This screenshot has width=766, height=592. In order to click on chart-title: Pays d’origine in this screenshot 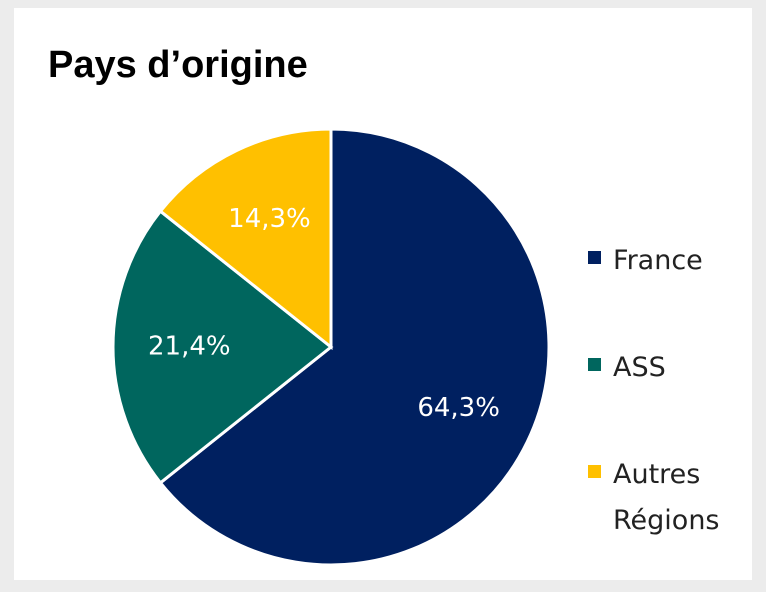, I will do `click(178, 65)`.